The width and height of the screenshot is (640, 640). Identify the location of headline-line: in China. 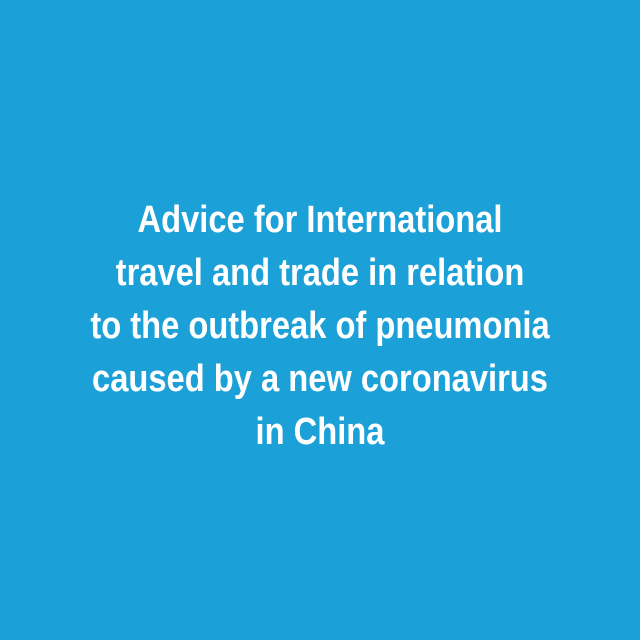
(320, 432).